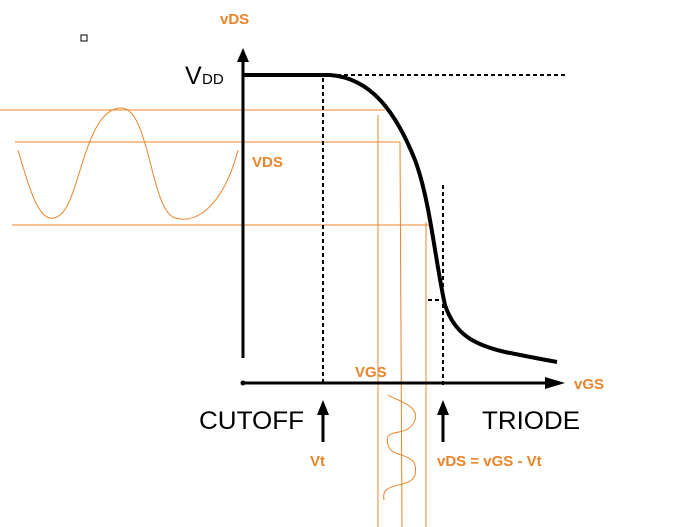  What do you see at coordinates (383, 231) in the screenshot?
I see `dashed-markers` at bounding box center [383, 231].